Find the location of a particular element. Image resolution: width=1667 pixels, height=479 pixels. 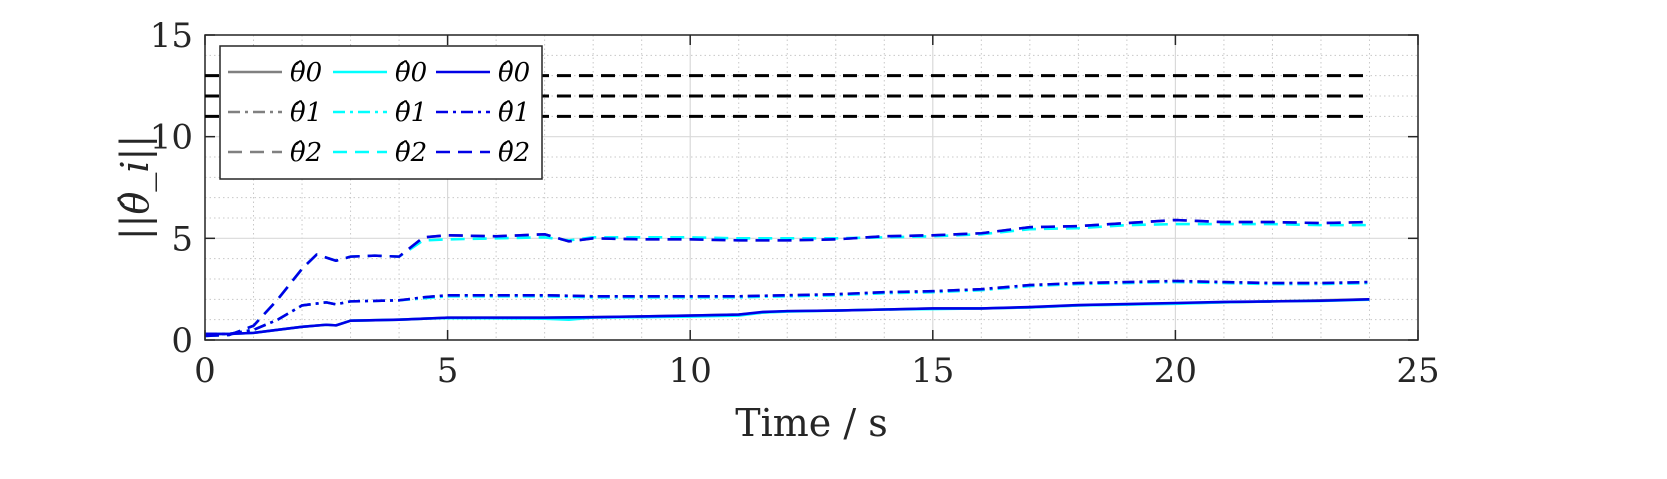

series-line-blue-solid is located at coordinates (787, 317).